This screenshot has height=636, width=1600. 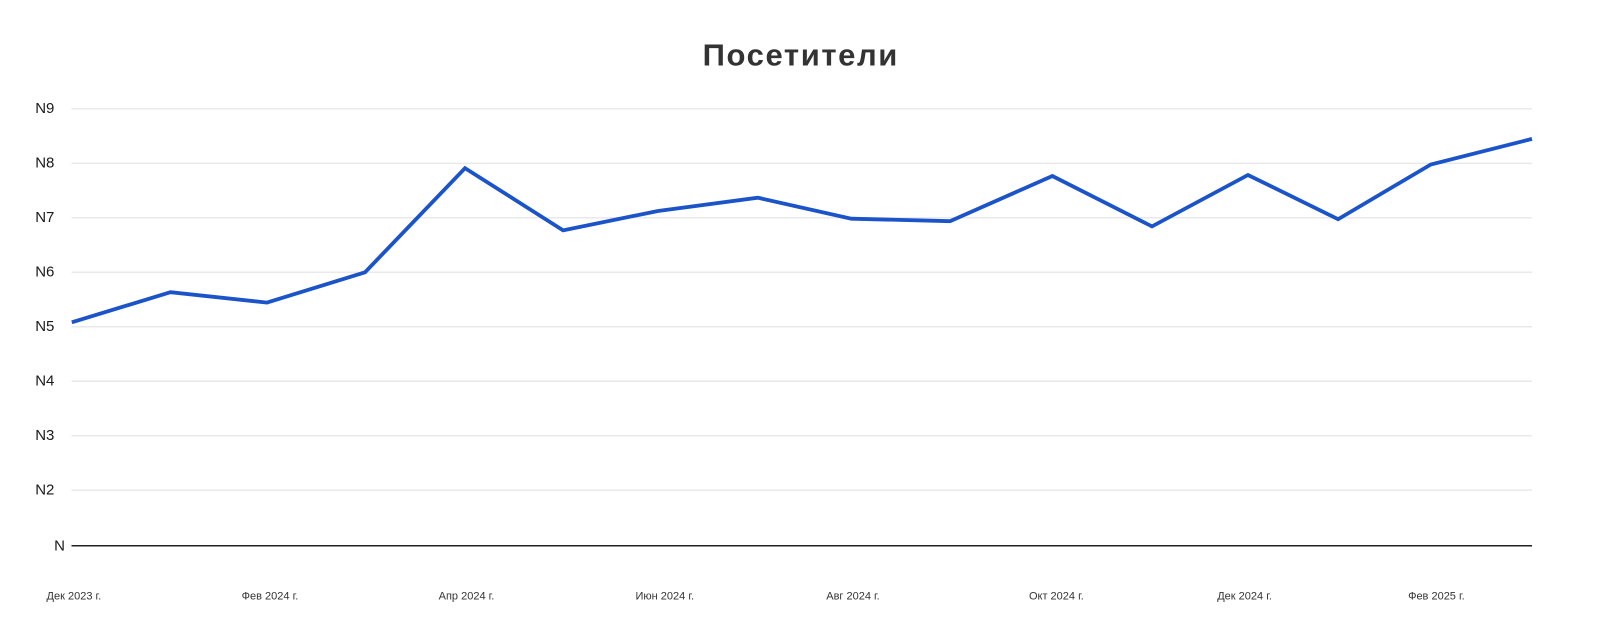 I want to click on svg-text: N5, so click(x=44, y=326).